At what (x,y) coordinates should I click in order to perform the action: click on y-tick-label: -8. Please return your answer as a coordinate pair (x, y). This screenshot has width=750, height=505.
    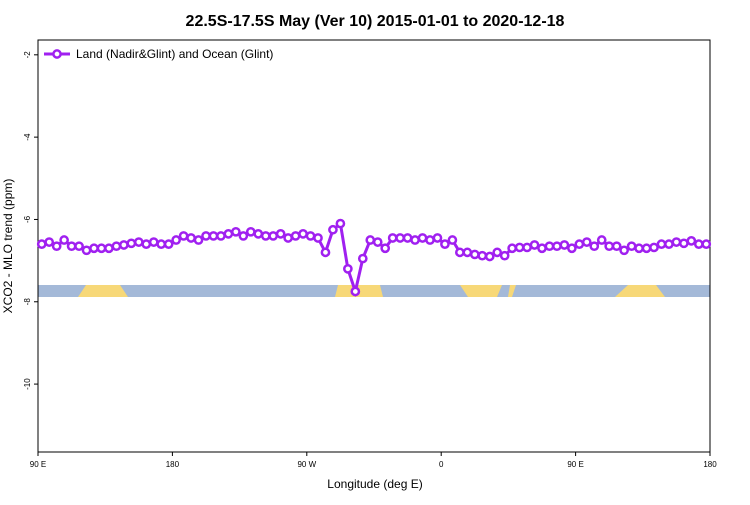
    Looking at the image, I should click on (27, 302).